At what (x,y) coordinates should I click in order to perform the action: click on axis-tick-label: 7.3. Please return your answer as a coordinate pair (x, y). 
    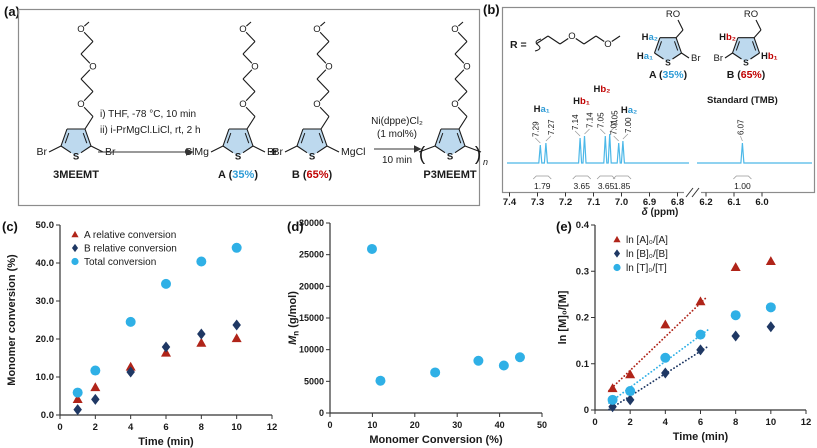
    Looking at the image, I should click on (537, 202).